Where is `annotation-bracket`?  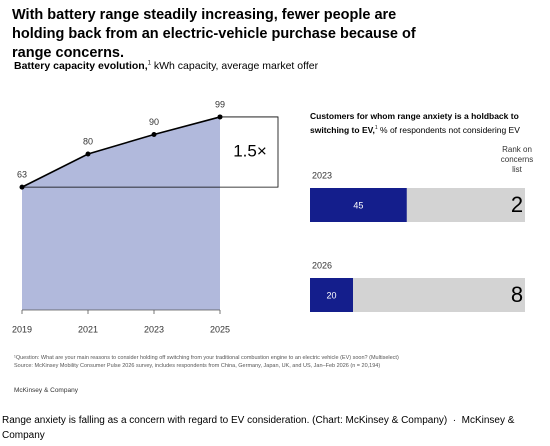
annotation-bracket is located at coordinates (150, 152).